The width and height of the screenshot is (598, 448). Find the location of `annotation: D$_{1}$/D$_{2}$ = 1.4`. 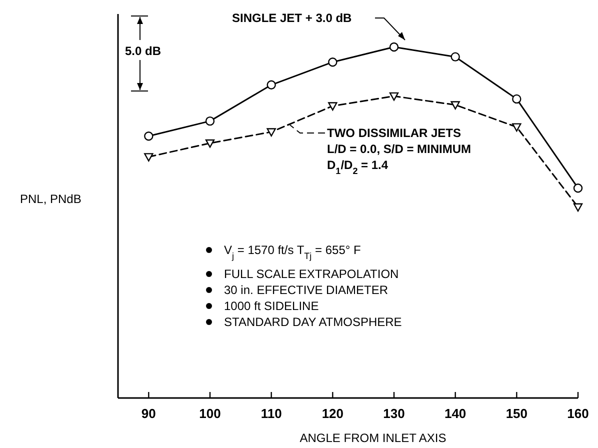

annotation: D$_{1}$/D$_{2}$ = 1.4 is located at coordinates (357, 167).